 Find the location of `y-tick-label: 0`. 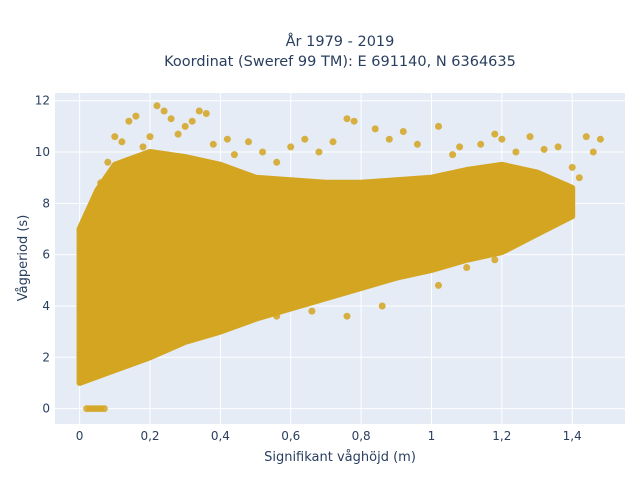

y-tick-label: 0 is located at coordinates (46, 409).